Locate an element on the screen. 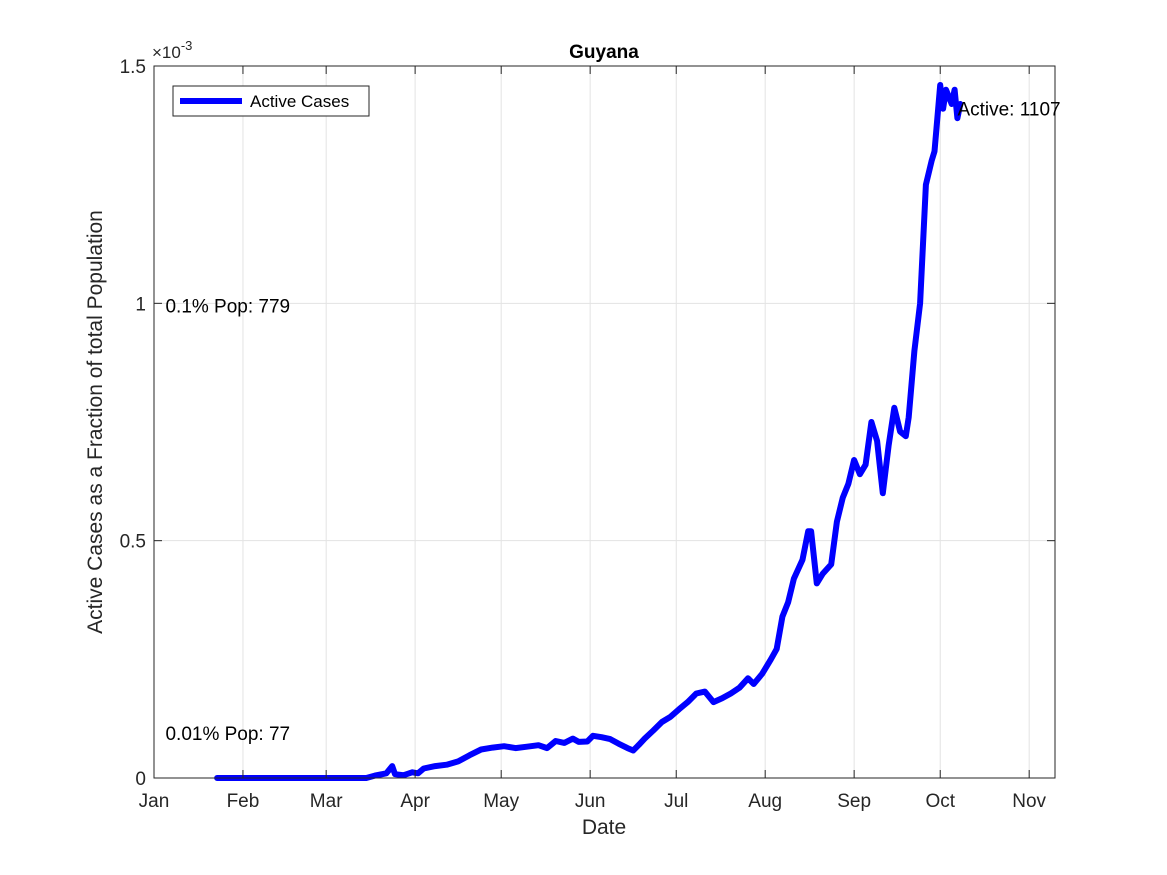 Image resolution: width=1167 pixels, height=875 pixels. x-tick-label: Aug is located at coordinates (765, 801).